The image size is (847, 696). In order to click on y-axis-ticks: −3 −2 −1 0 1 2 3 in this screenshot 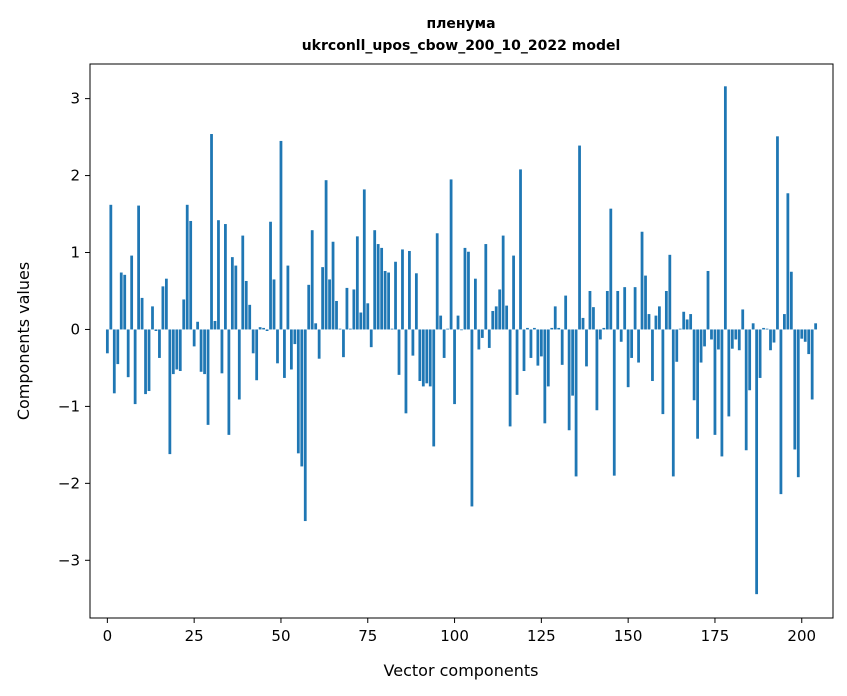, I will do `click(74, 329)`.